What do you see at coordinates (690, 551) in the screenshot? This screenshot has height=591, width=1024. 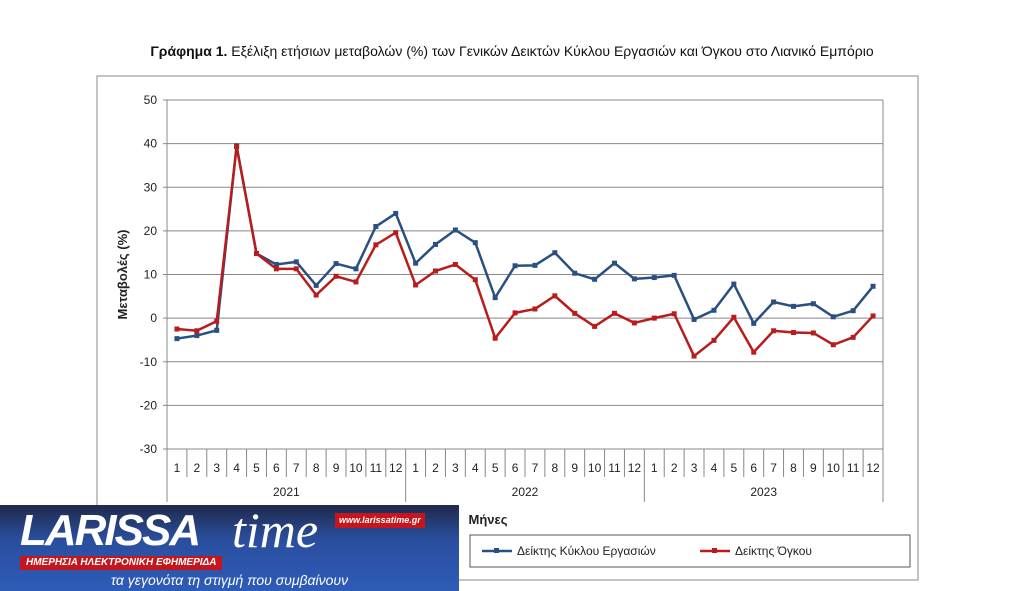 I see `legend-box` at bounding box center [690, 551].